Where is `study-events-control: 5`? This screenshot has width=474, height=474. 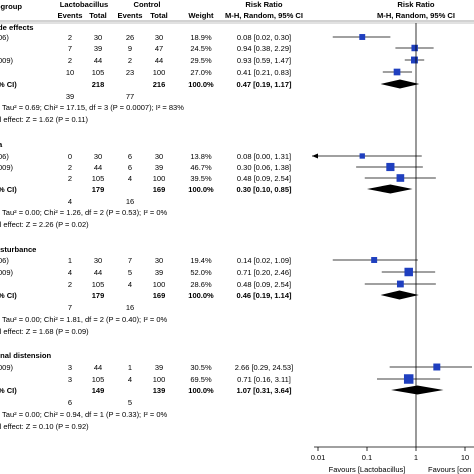 study-events-control: 5 is located at coordinates (130, 272).